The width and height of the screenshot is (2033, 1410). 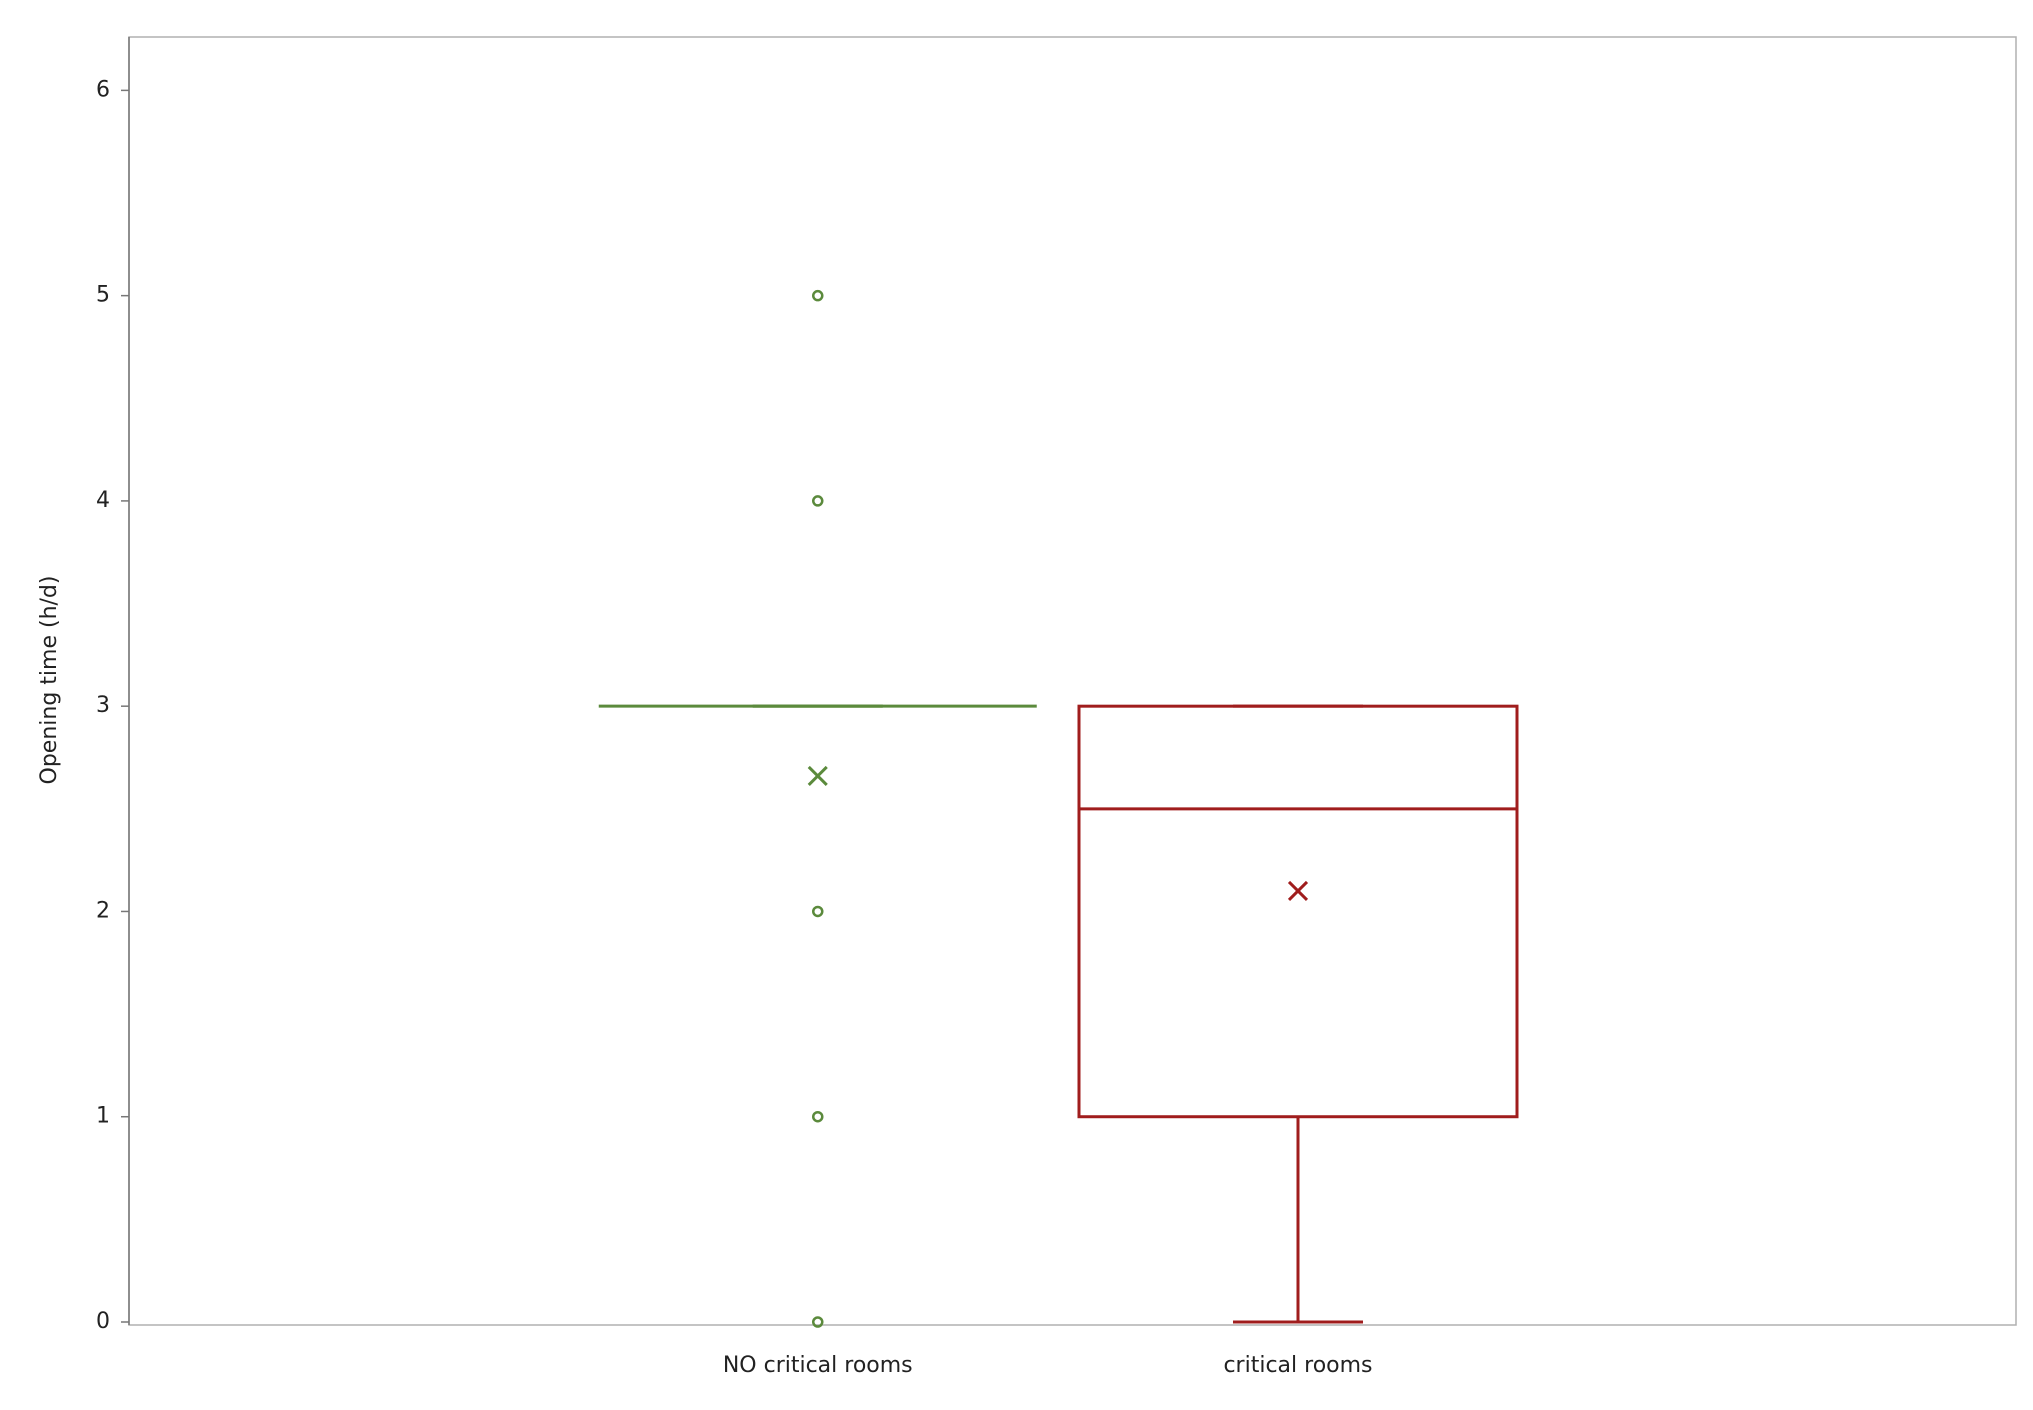 I want to click on y-tick-label: 3, so click(x=103, y=705).